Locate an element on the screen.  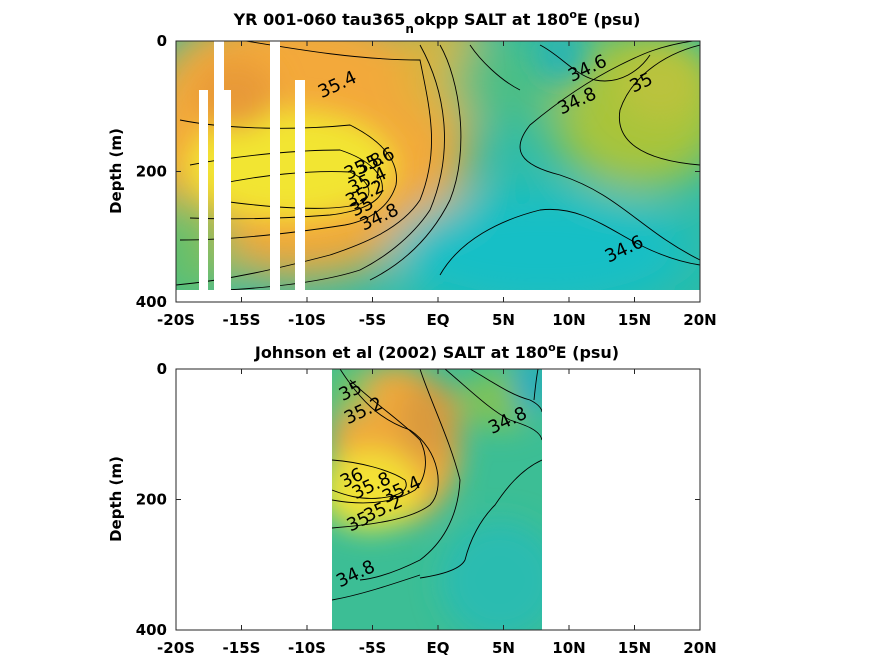
salinity-field-obs is located at coordinates (437, 499).